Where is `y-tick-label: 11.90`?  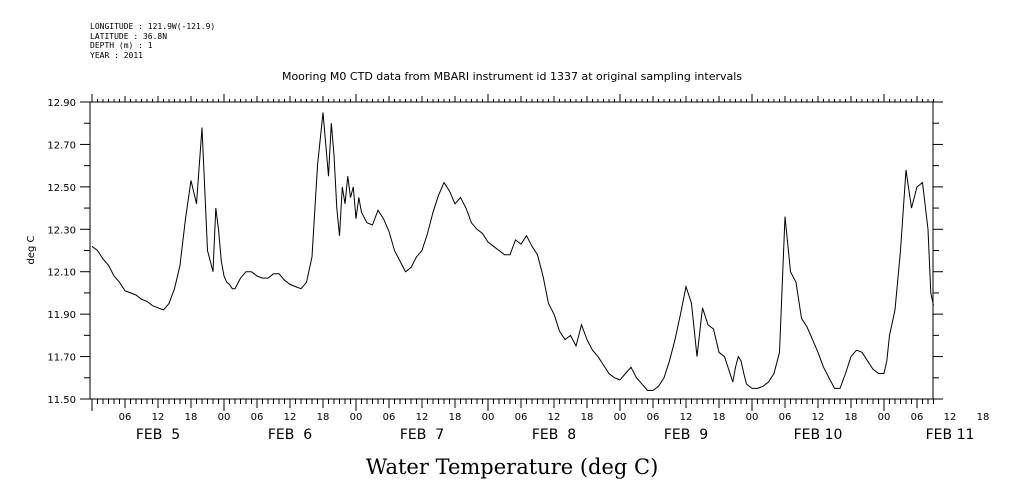
y-tick-label: 11.90 is located at coordinates (61, 315).